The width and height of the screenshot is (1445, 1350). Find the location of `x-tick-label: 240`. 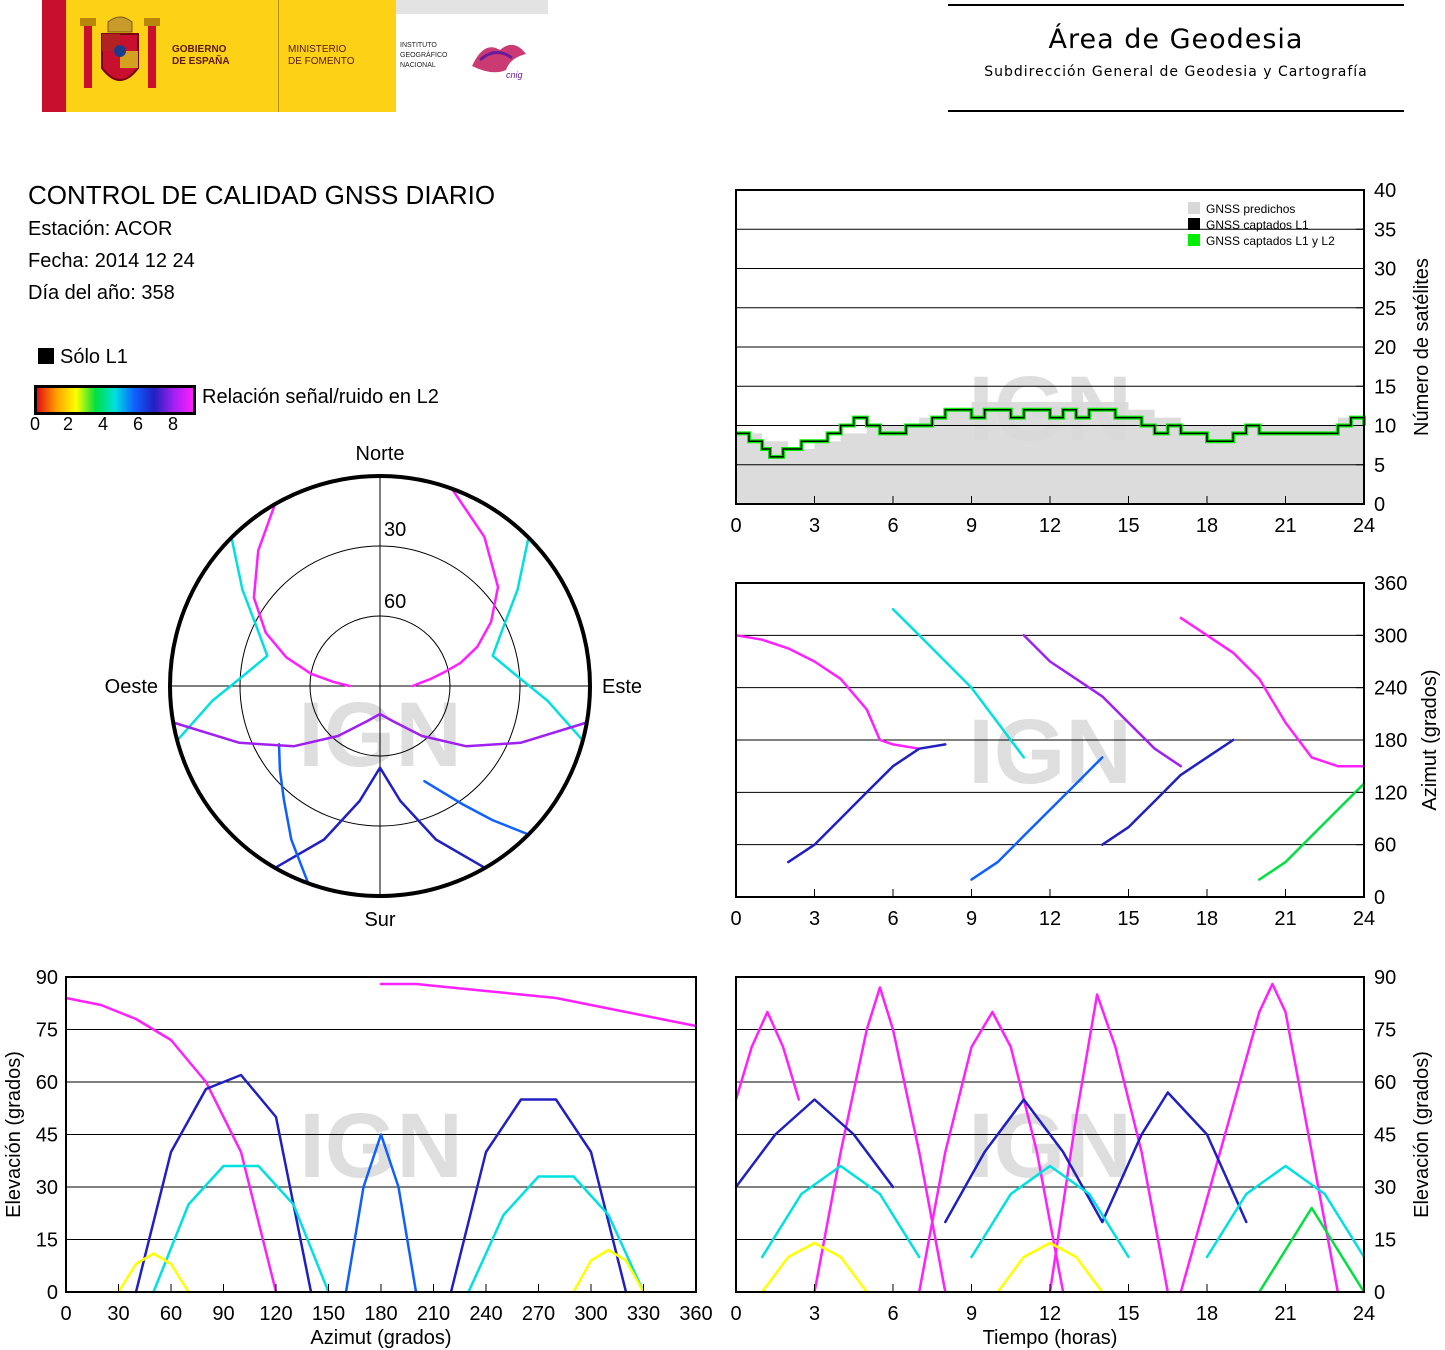

x-tick-label: 240 is located at coordinates (485, 1314).